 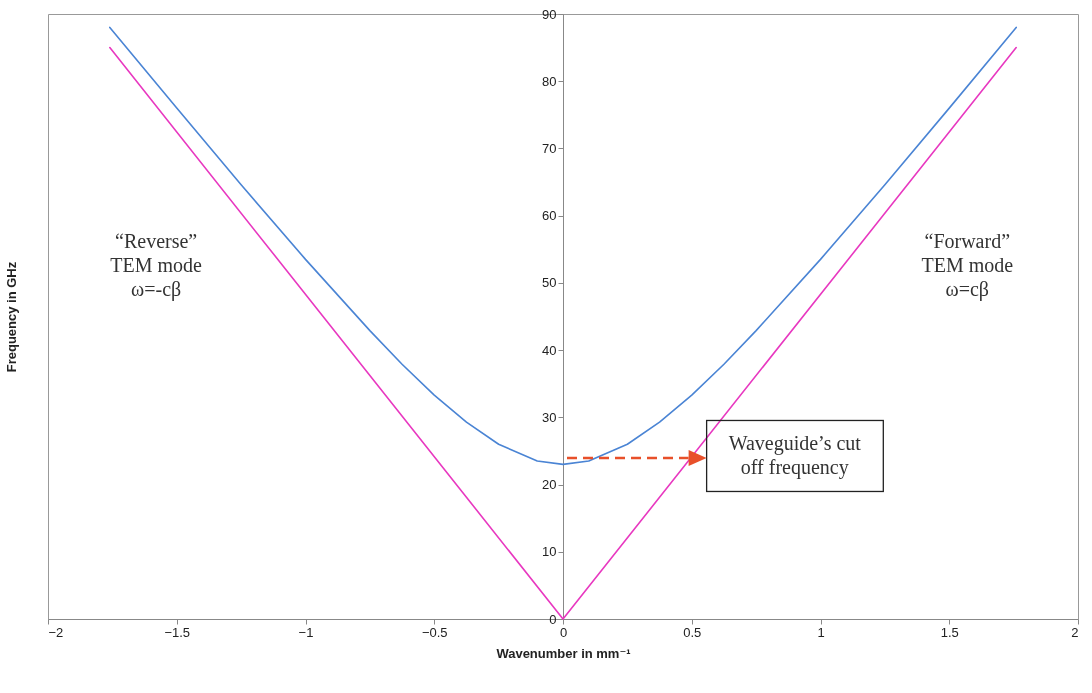 I want to click on y-tick-label: 50, so click(x=549, y=283).